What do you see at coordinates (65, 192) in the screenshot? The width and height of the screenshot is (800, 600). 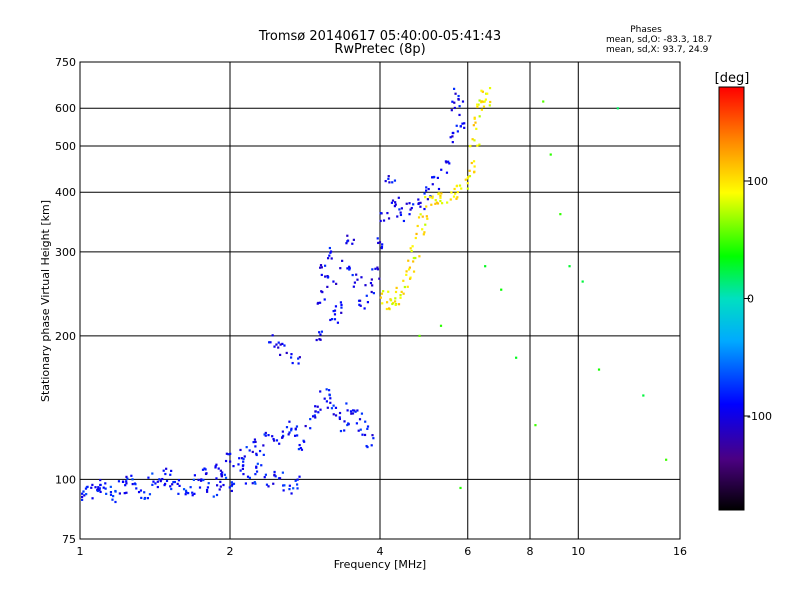 I see `y-tick-label: 400` at bounding box center [65, 192].